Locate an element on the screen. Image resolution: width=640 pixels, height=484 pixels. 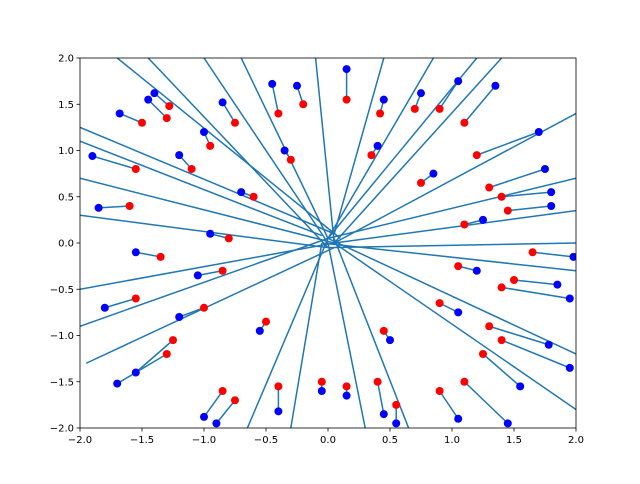
y-axis: −2.0 −1.5 −1.0 −0.5 0.0 0.5 1.0 1.5 2.0 is located at coordinates (65, 244).